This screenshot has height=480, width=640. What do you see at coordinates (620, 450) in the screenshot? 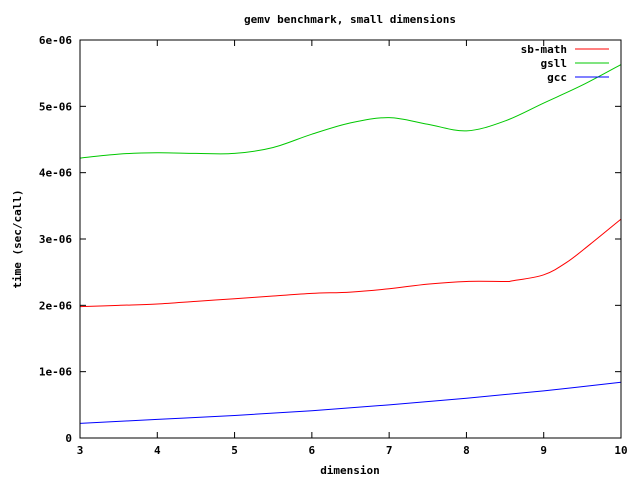
I see `x-tick-label: 10` at bounding box center [620, 450].